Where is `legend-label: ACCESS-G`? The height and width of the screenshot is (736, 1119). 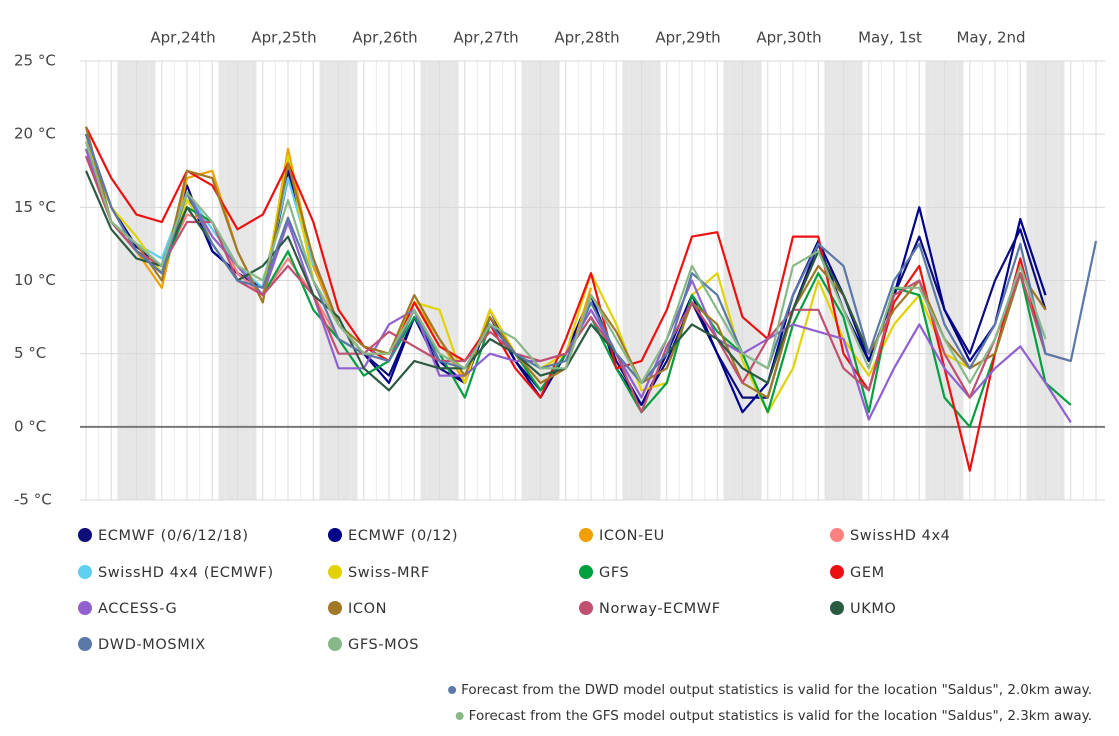 legend-label: ACCESS-G is located at coordinates (137, 609).